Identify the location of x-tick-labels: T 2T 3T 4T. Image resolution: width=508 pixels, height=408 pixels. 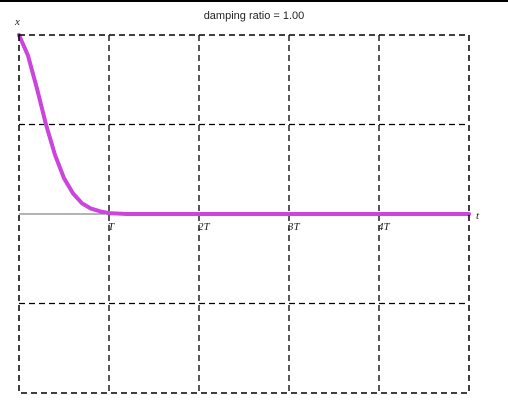
(249, 227).